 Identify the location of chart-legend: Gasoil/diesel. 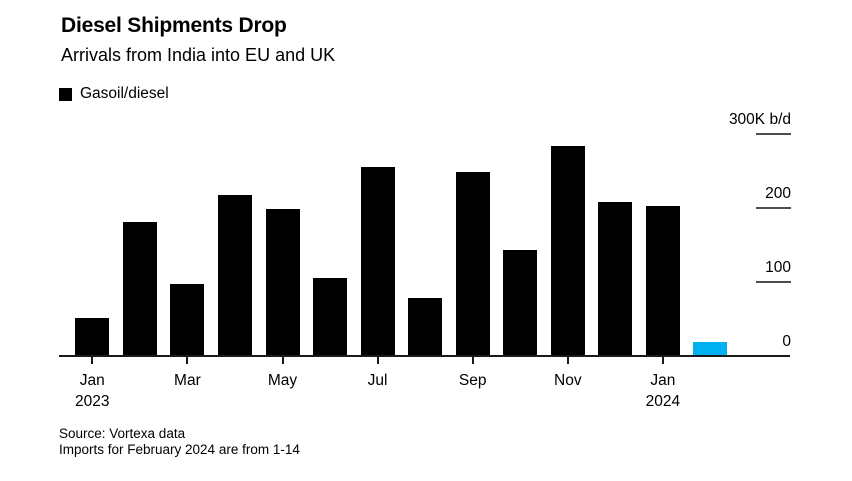
(114, 94).